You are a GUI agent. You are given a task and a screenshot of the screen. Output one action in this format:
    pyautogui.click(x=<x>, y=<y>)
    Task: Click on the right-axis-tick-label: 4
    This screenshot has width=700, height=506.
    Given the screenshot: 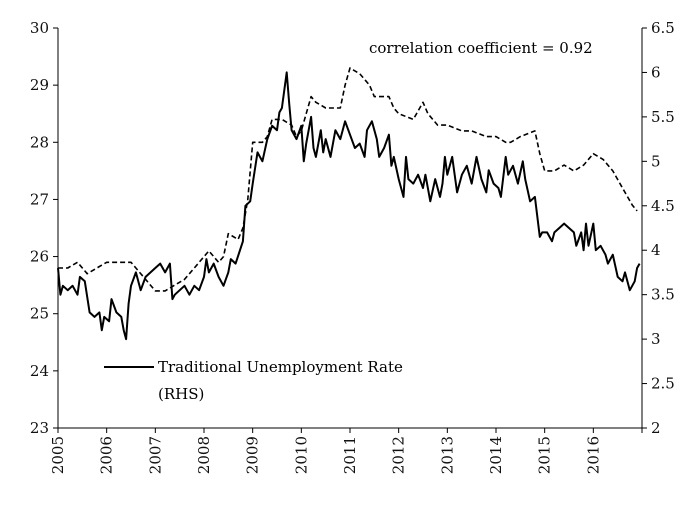 What is the action you would take?
    pyautogui.click(x=656, y=250)
    